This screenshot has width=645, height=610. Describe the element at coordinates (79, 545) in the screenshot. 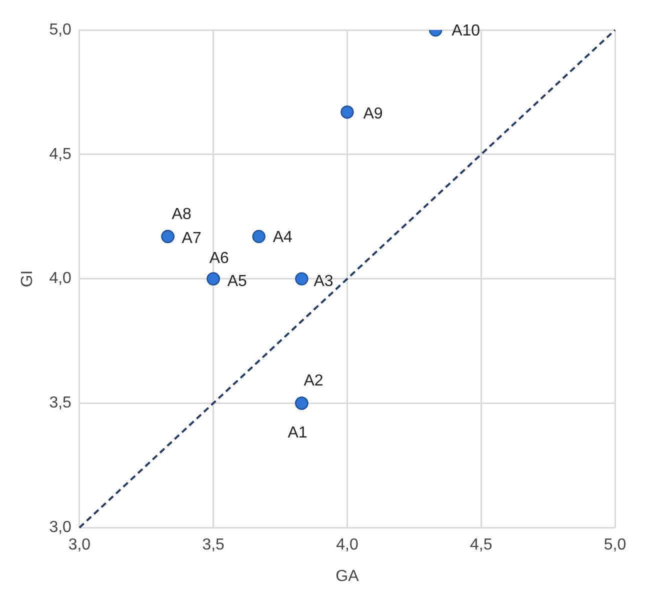

I see `x-tick-label: 3,0` at that location.